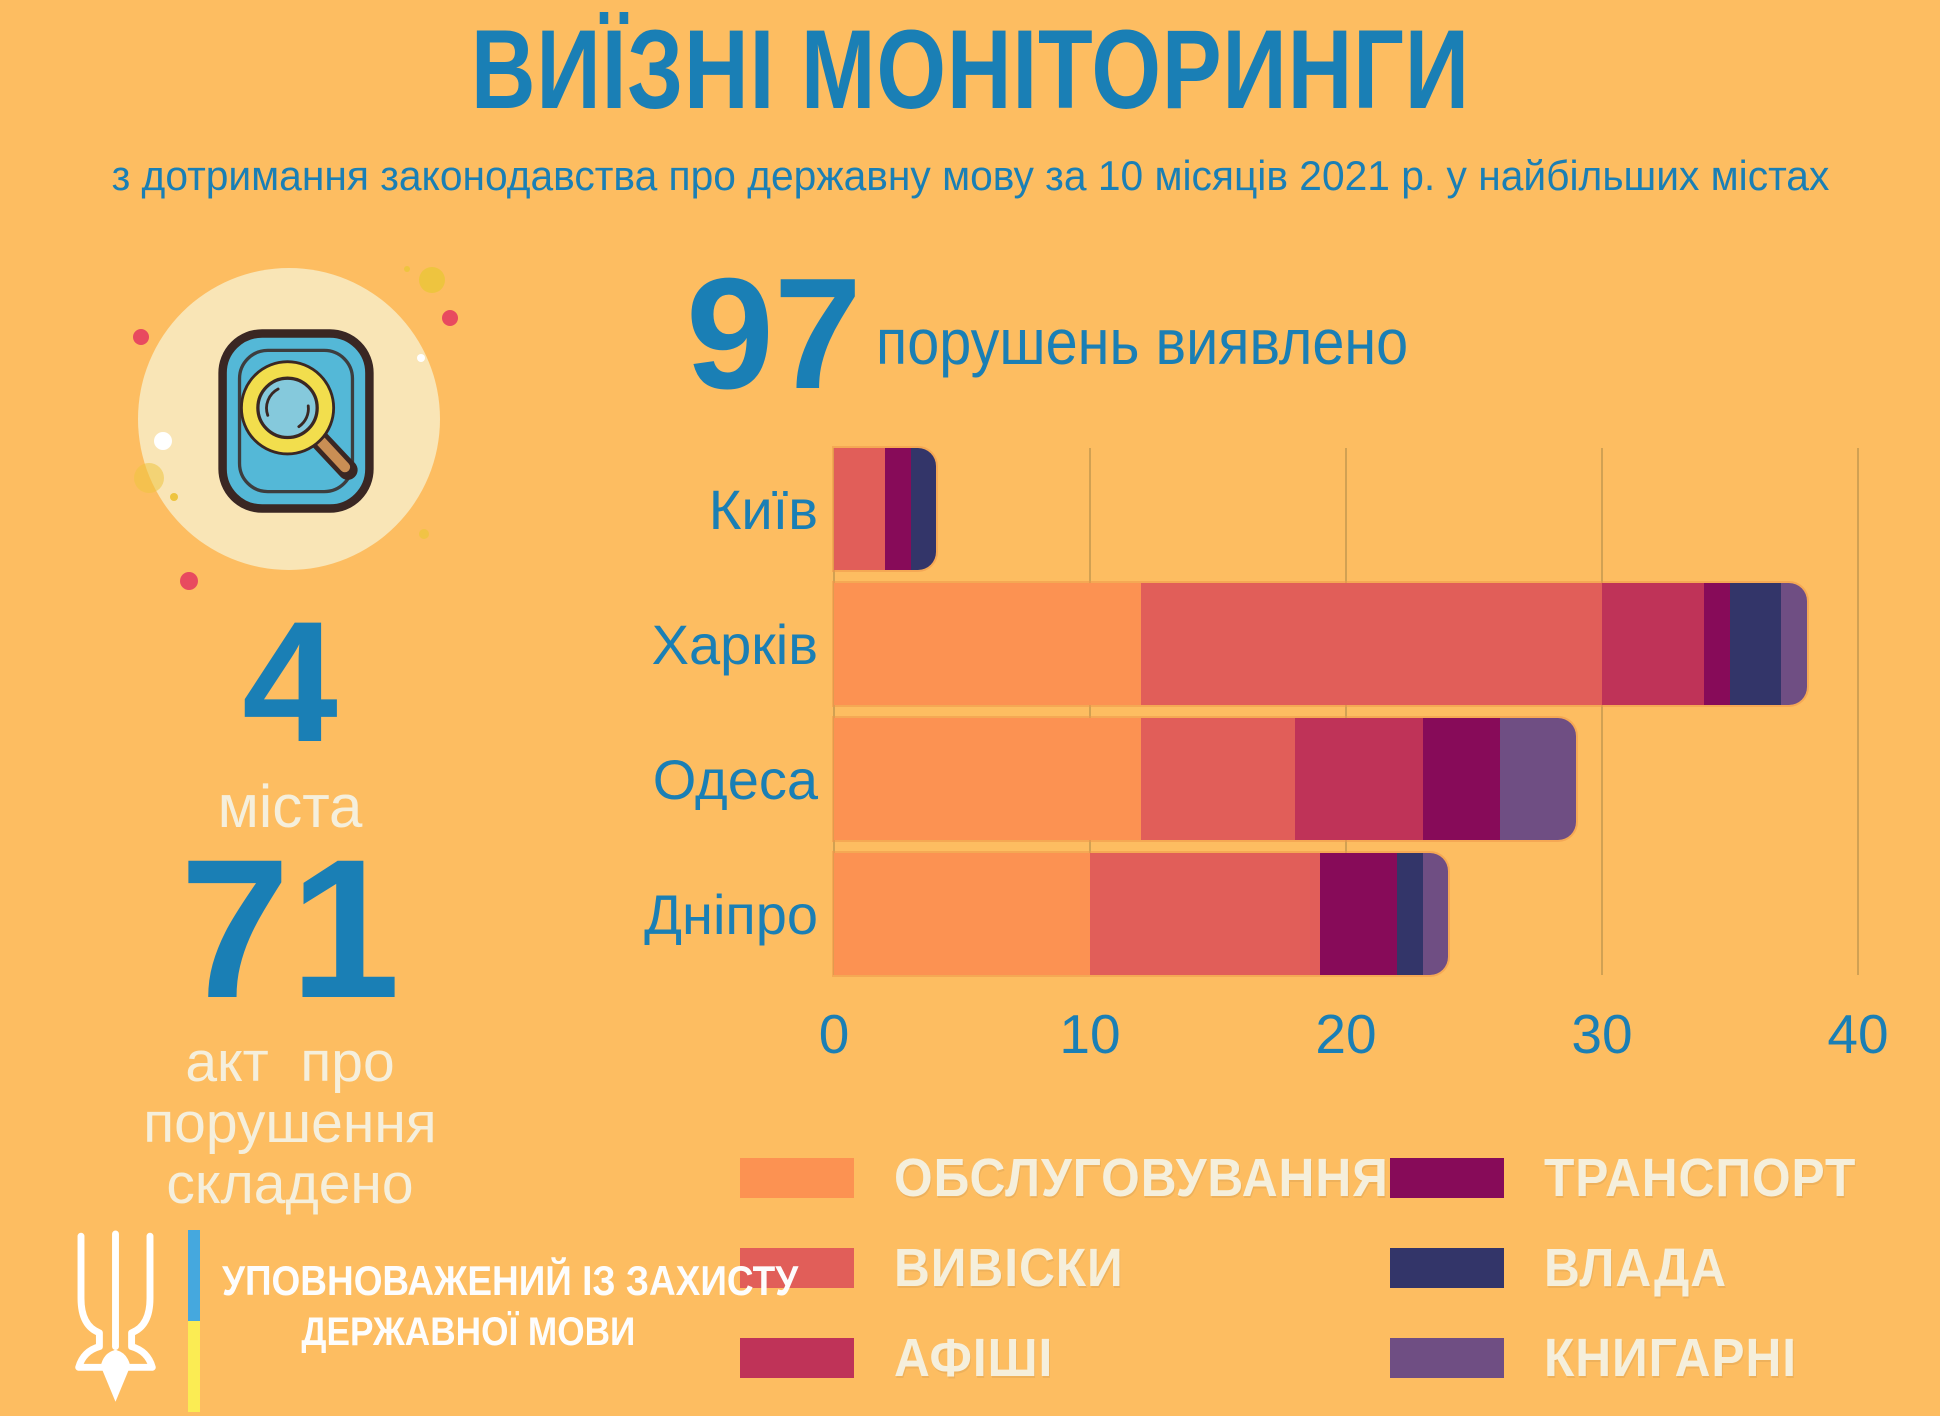  I want to click on stat-cities-number: 4, so click(290, 682).